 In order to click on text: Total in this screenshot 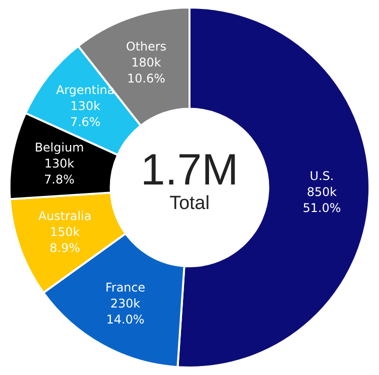, I will do `click(189, 203)`.